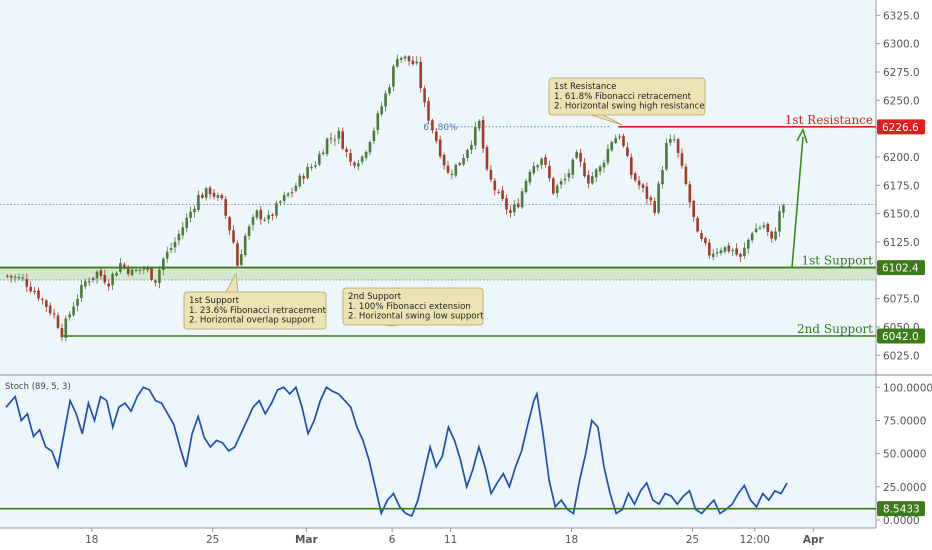  I want to click on note-resistance-1-line: 2. Horizontal swing high resistance, so click(629, 107).